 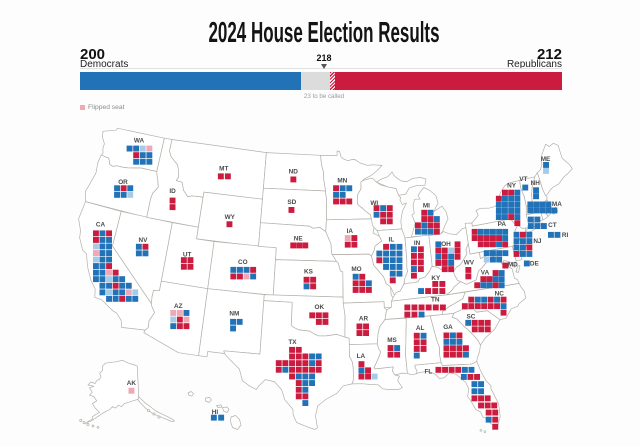 What do you see at coordinates (436, 278) in the screenshot?
I see `svg-text: KY` at bounding box center [436, 278].